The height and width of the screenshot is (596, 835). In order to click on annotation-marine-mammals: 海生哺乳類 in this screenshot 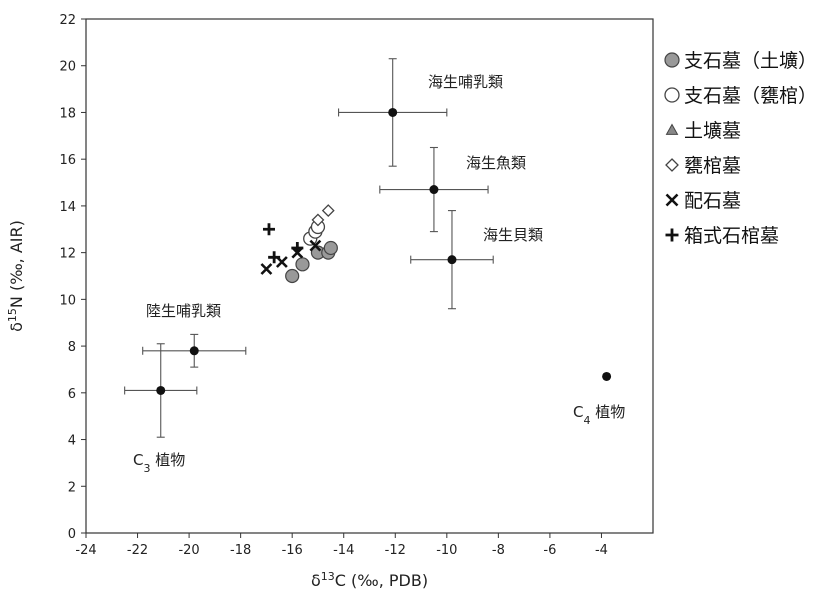, I will do `click(465, 82)`.